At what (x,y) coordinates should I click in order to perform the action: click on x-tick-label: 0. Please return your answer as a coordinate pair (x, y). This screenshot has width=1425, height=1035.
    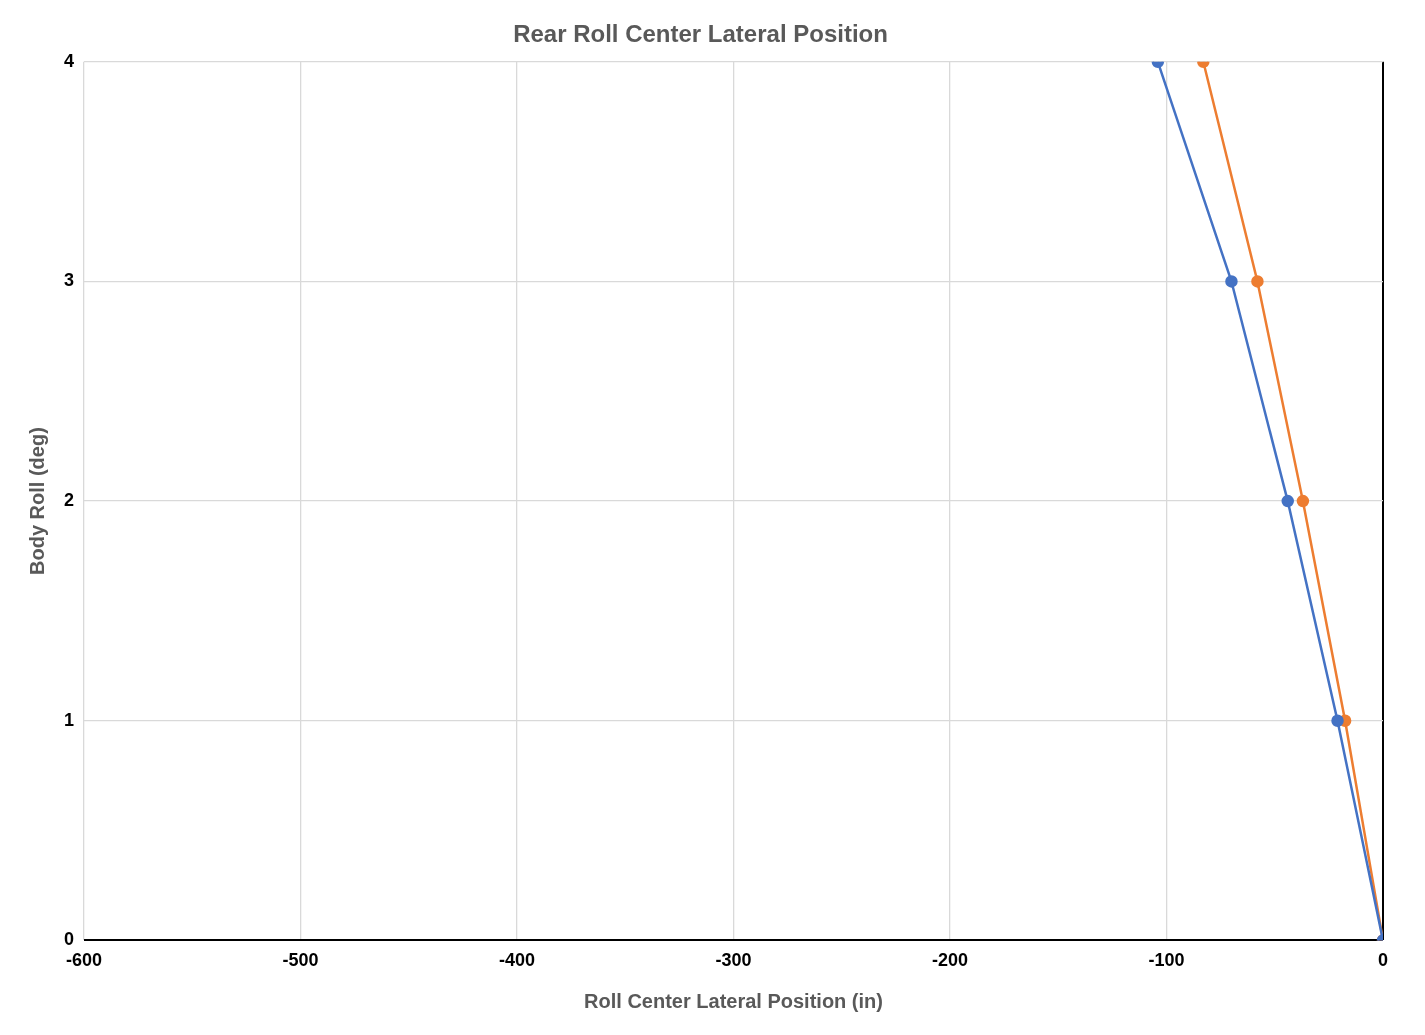
    Looking at the image, I should click on (1383, 960).